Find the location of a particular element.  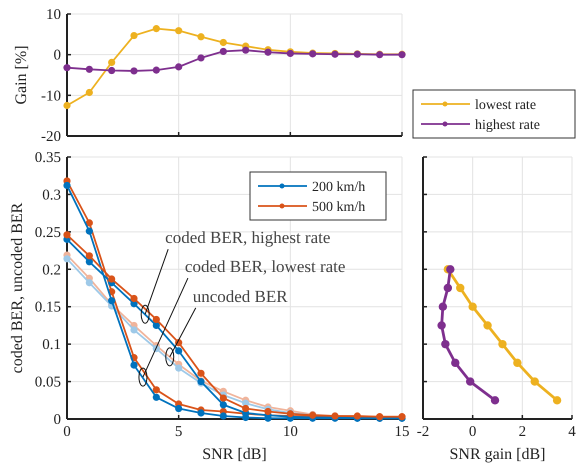

x-axis-title: SNR [dB] is located at coordinates (234, 454).